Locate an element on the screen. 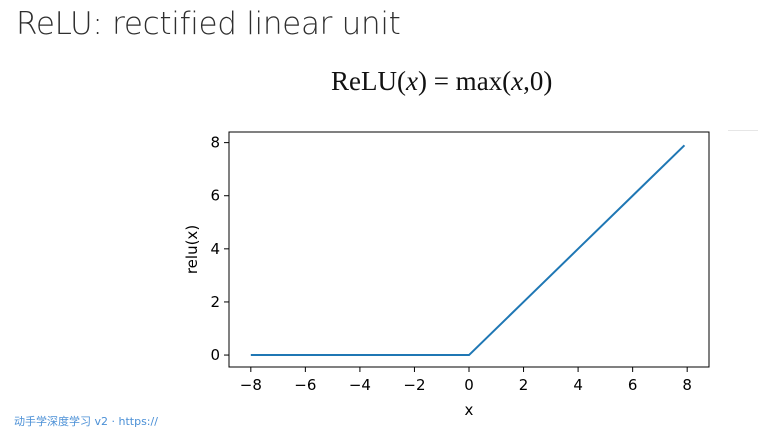 This screenshot has width=758, height=429. y-tick-label: 0 is located at coordinates (215, 355).